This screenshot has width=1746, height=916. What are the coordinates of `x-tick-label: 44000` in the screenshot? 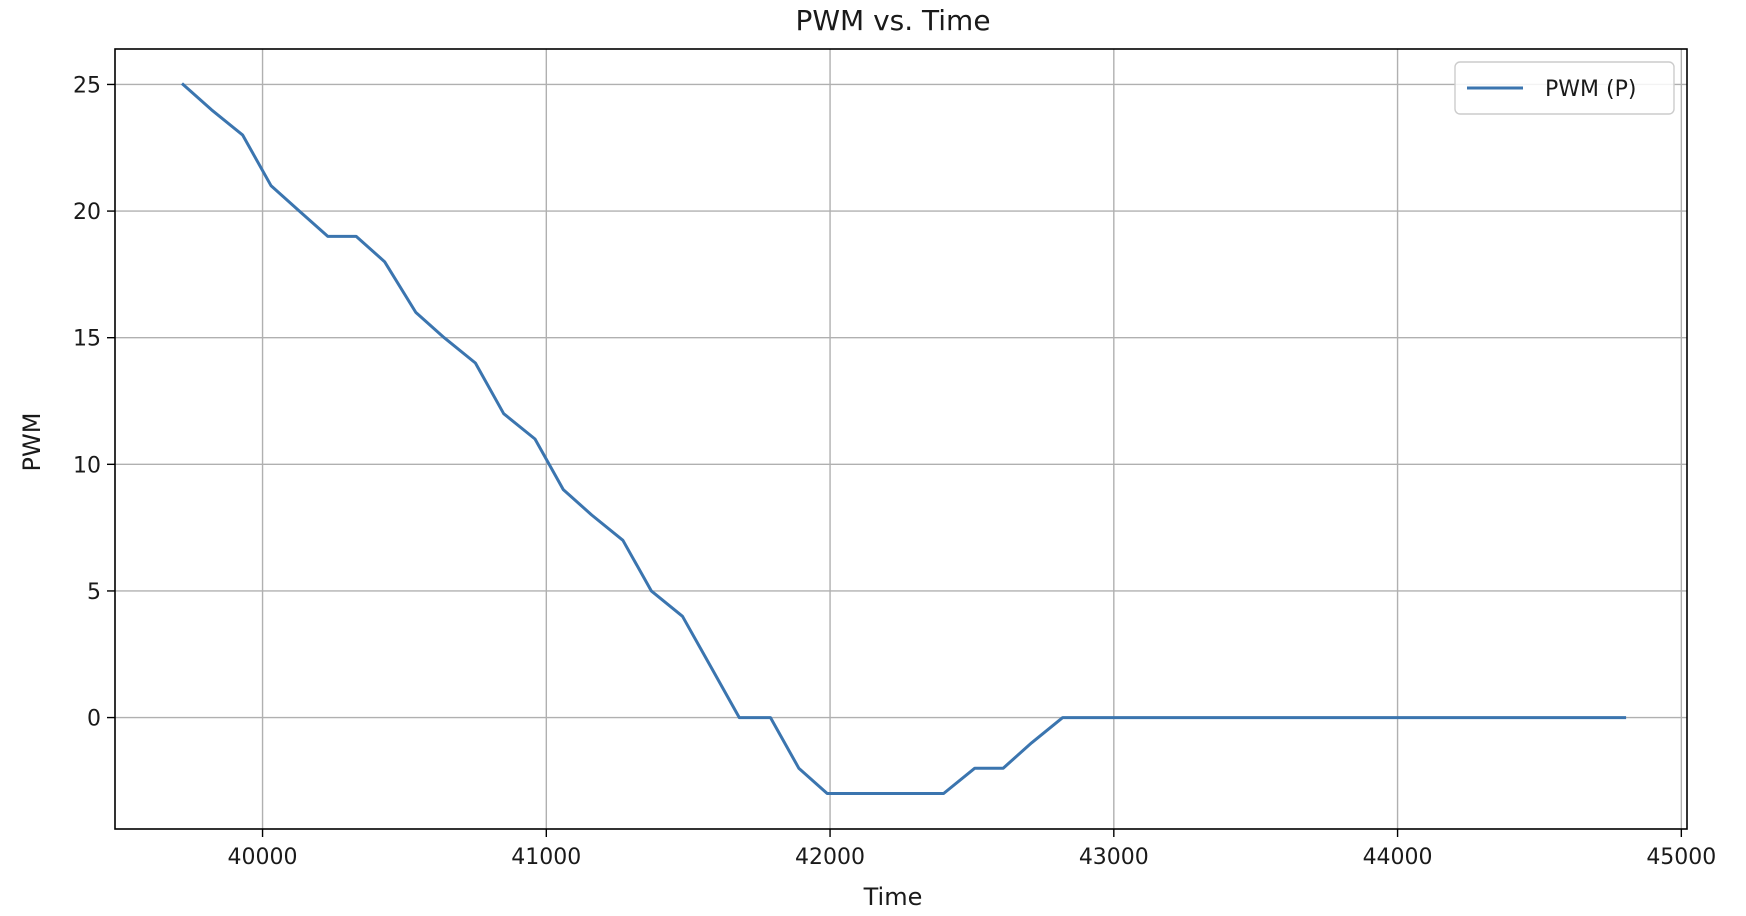 It's located at (1398, 857).